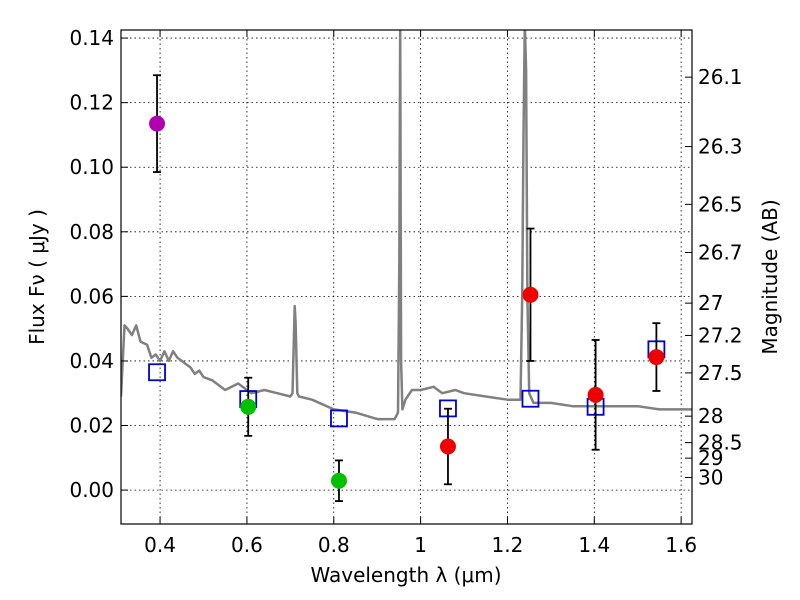 The image size is (800, 600). I want to click on right-tick-label: 29, so click(710, 458).